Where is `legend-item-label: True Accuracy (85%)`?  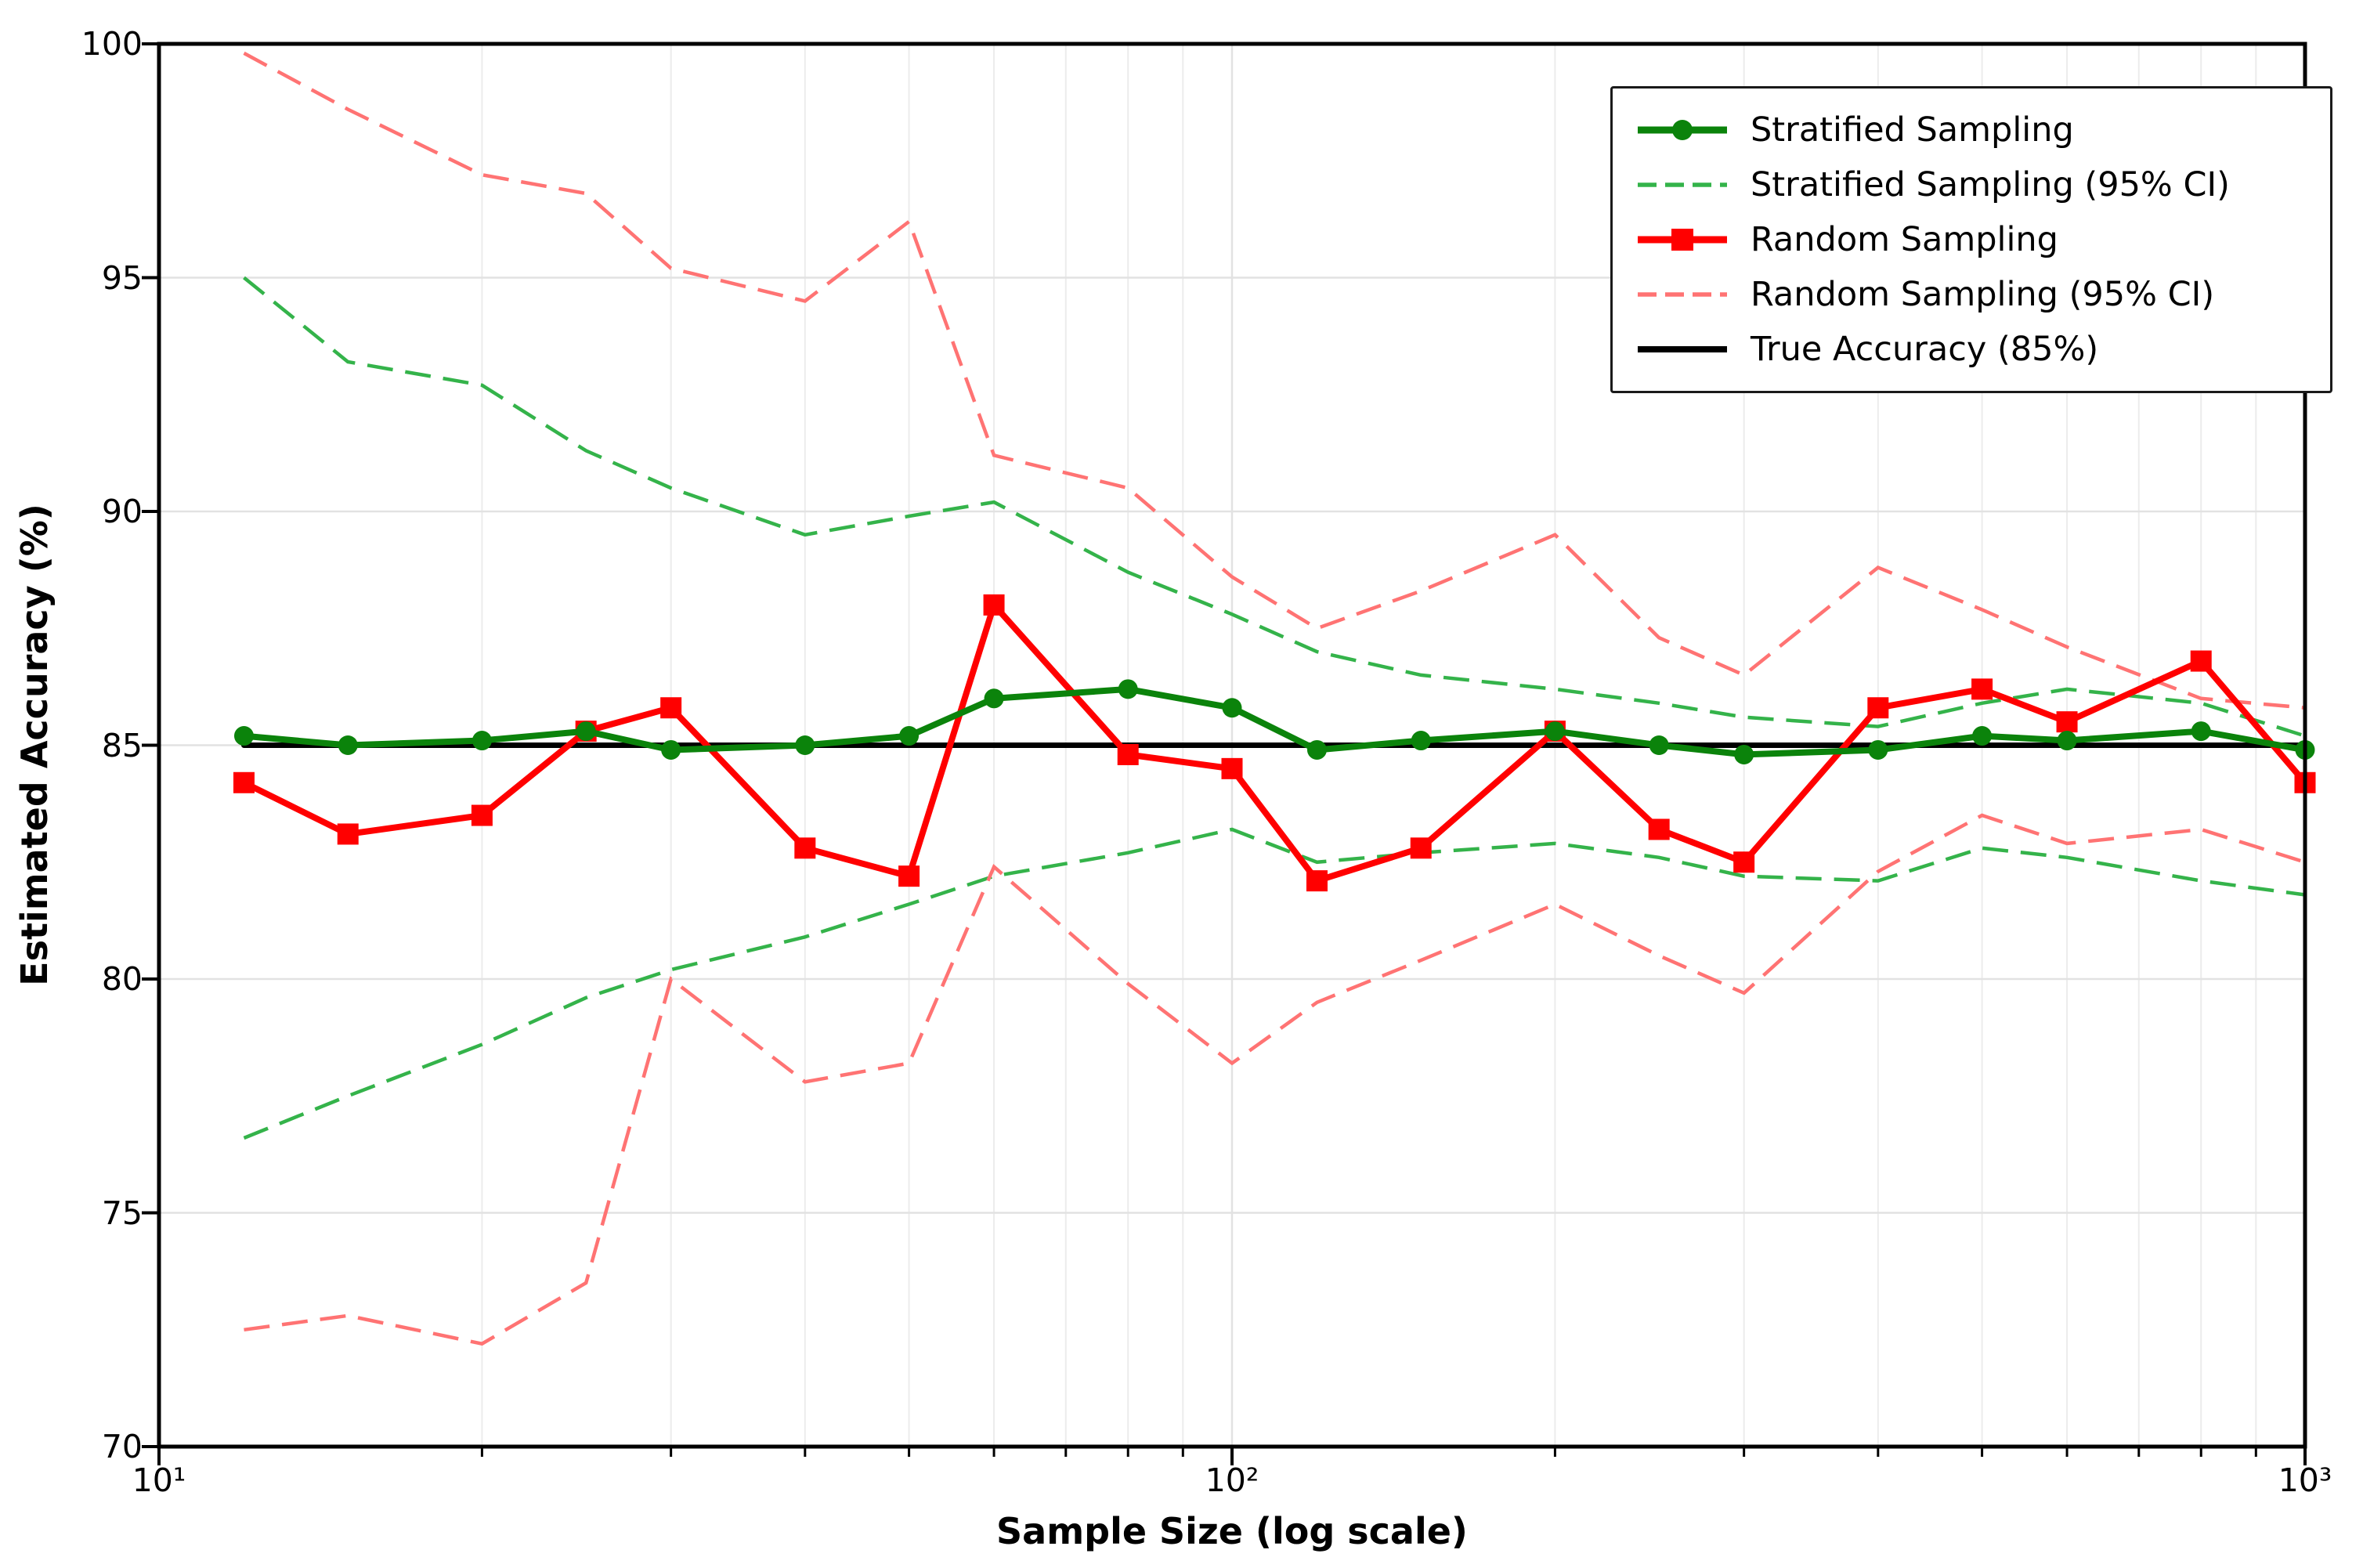
legend-item-label: True Accuracy (85%) is located at coordinates (1925, 349).